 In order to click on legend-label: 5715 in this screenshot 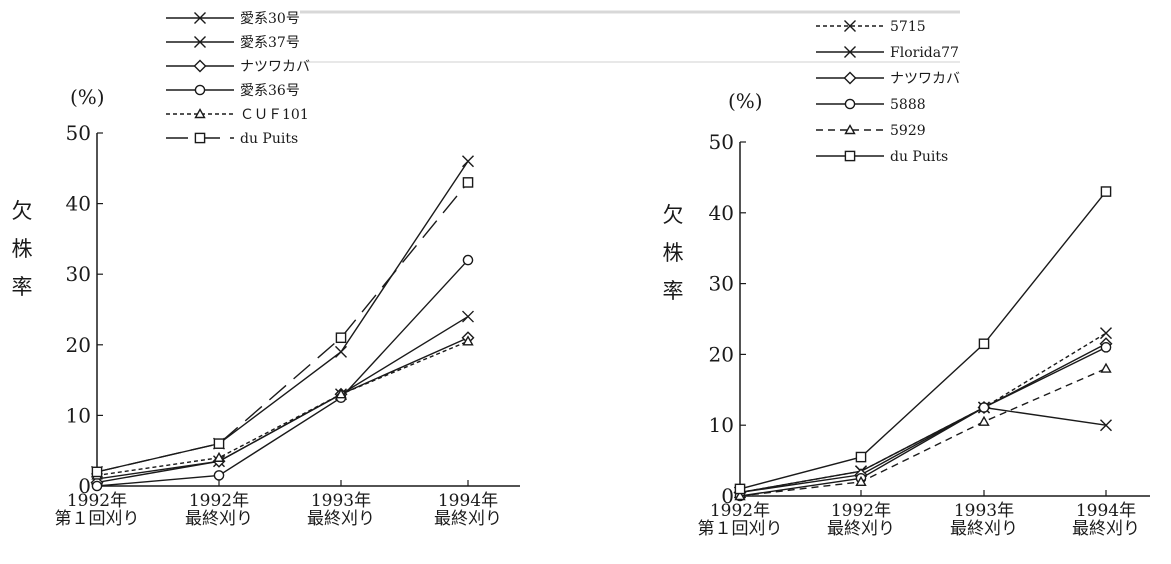, I will do `click(908, 27)`.